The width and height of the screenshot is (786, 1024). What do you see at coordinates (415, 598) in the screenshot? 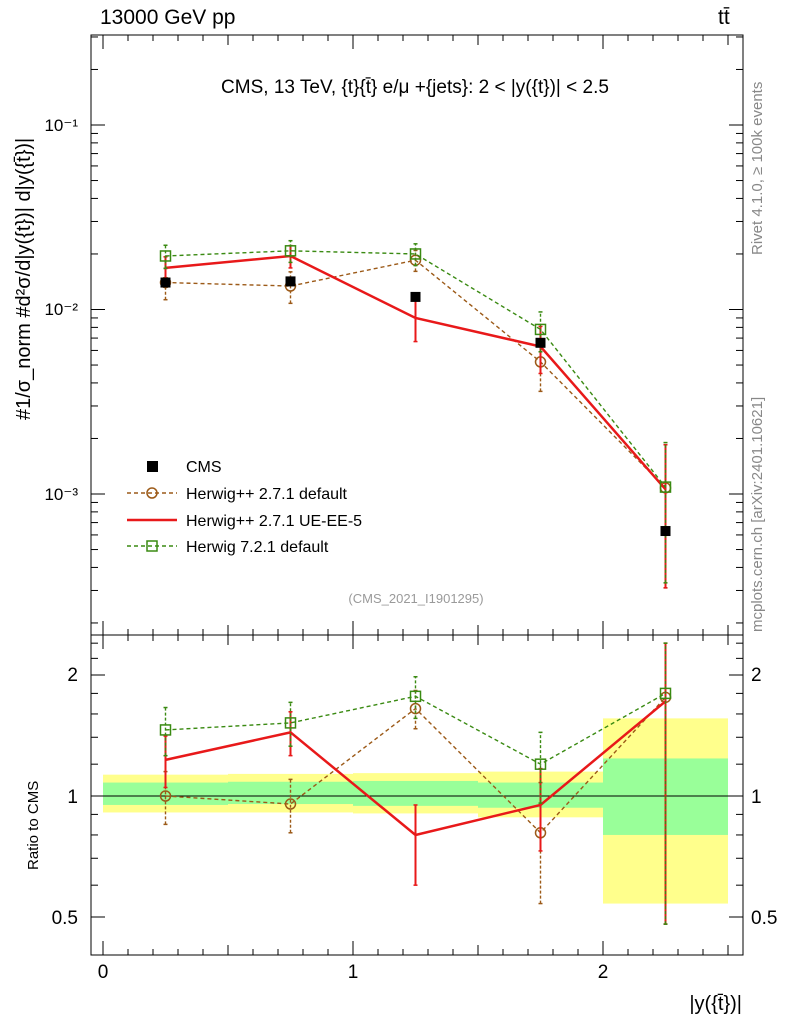
I see `main-watermark: (CMS_2021_I1901295)` at bounding box center [415, 598].